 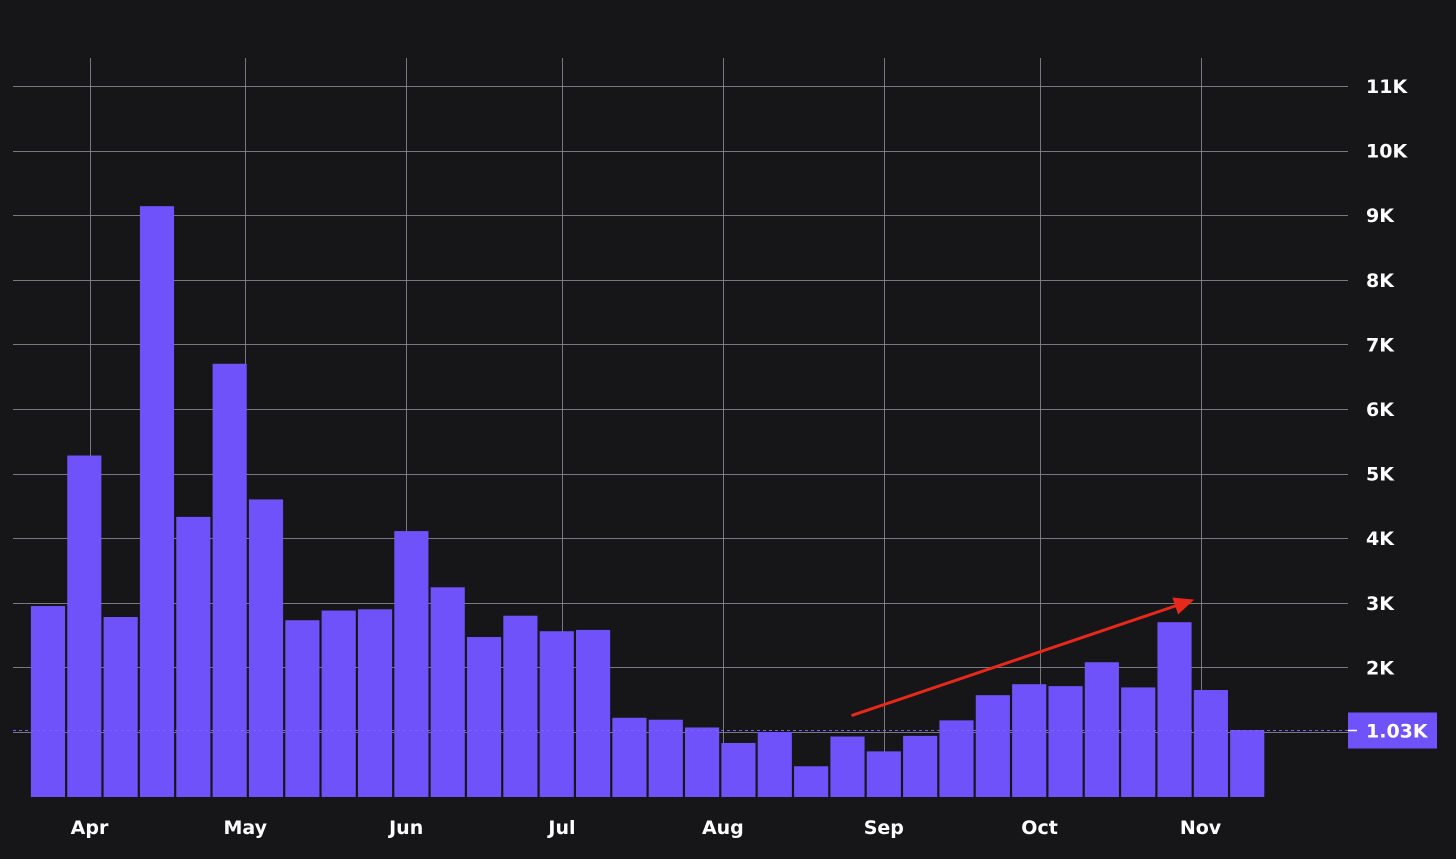 I want to click on last-value-tag: 1.03K, so click(x=1392, y=730).